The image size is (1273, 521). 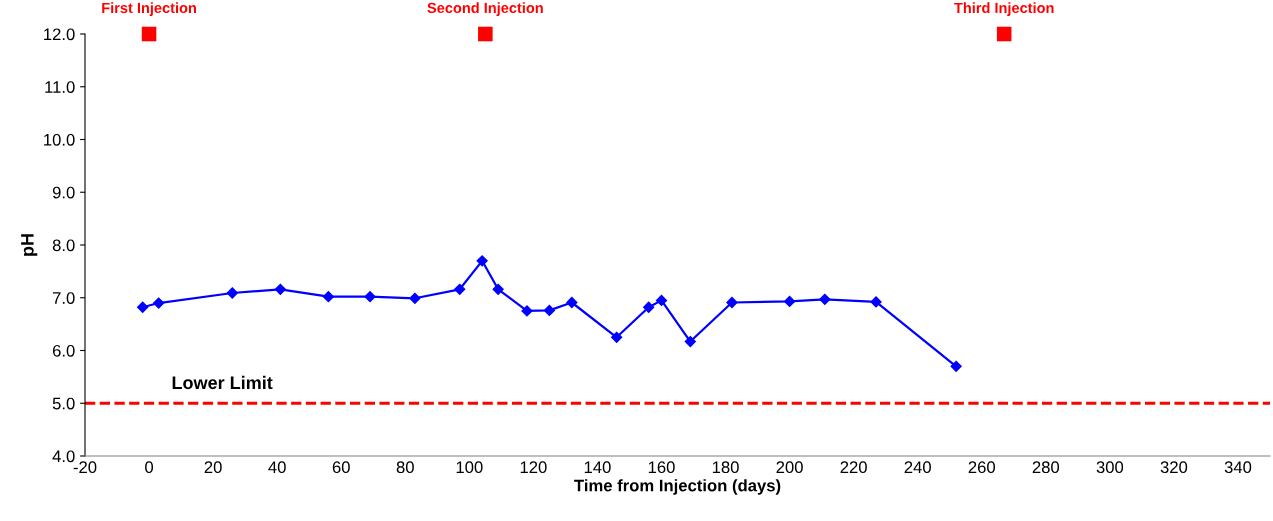 I want to click on x-tick-label: 200, so click(x=789, y=467).